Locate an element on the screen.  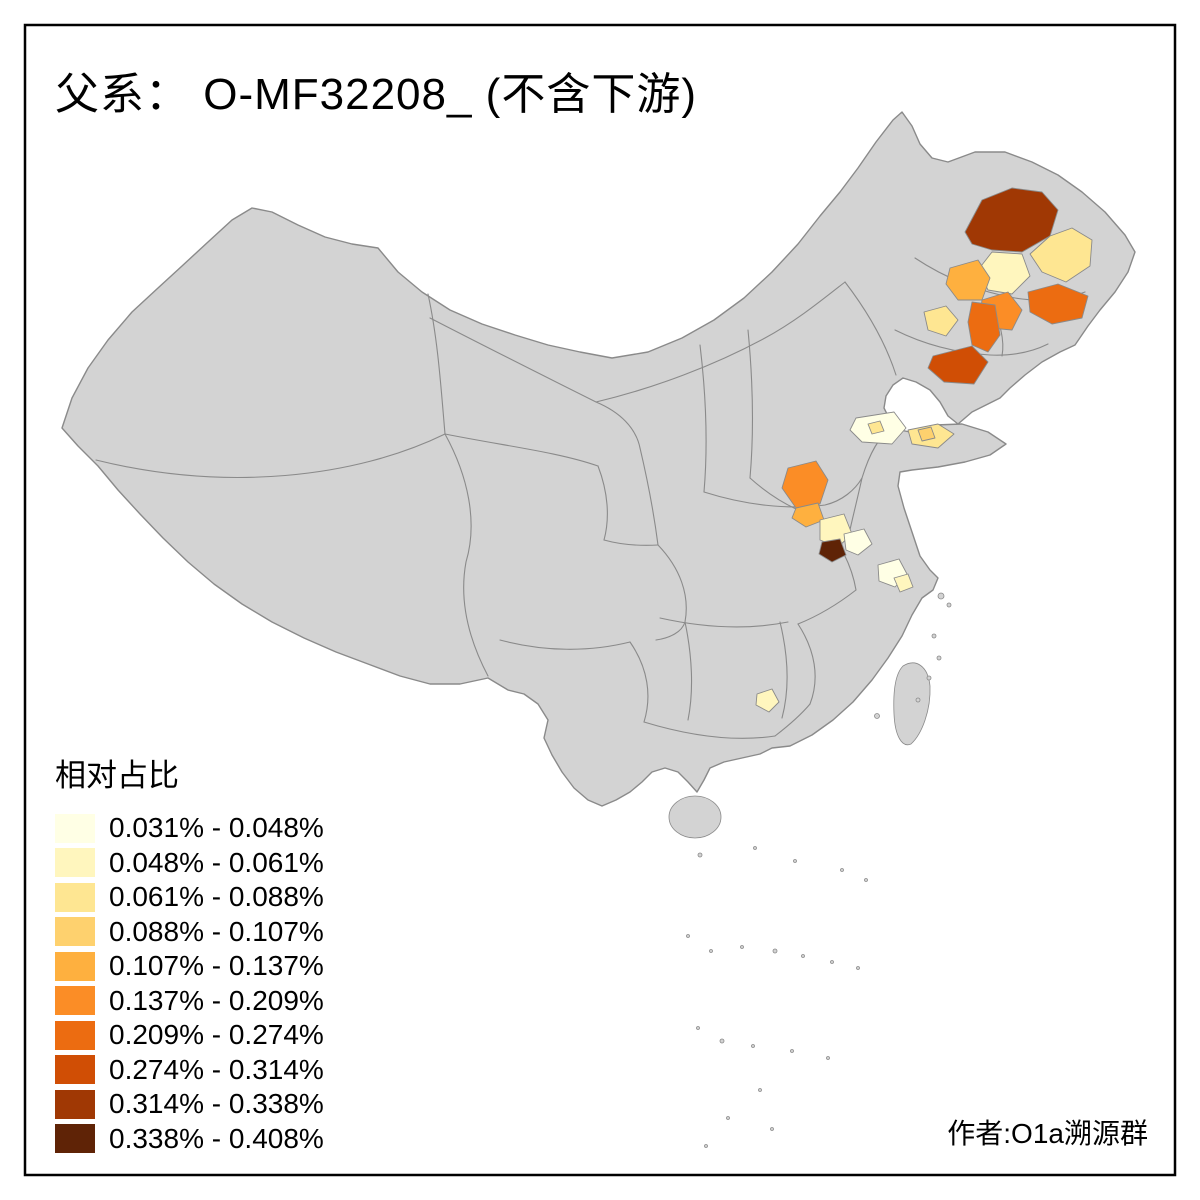
legend-row: 0.031% - 0.048% is located at coordinates (189, 828).